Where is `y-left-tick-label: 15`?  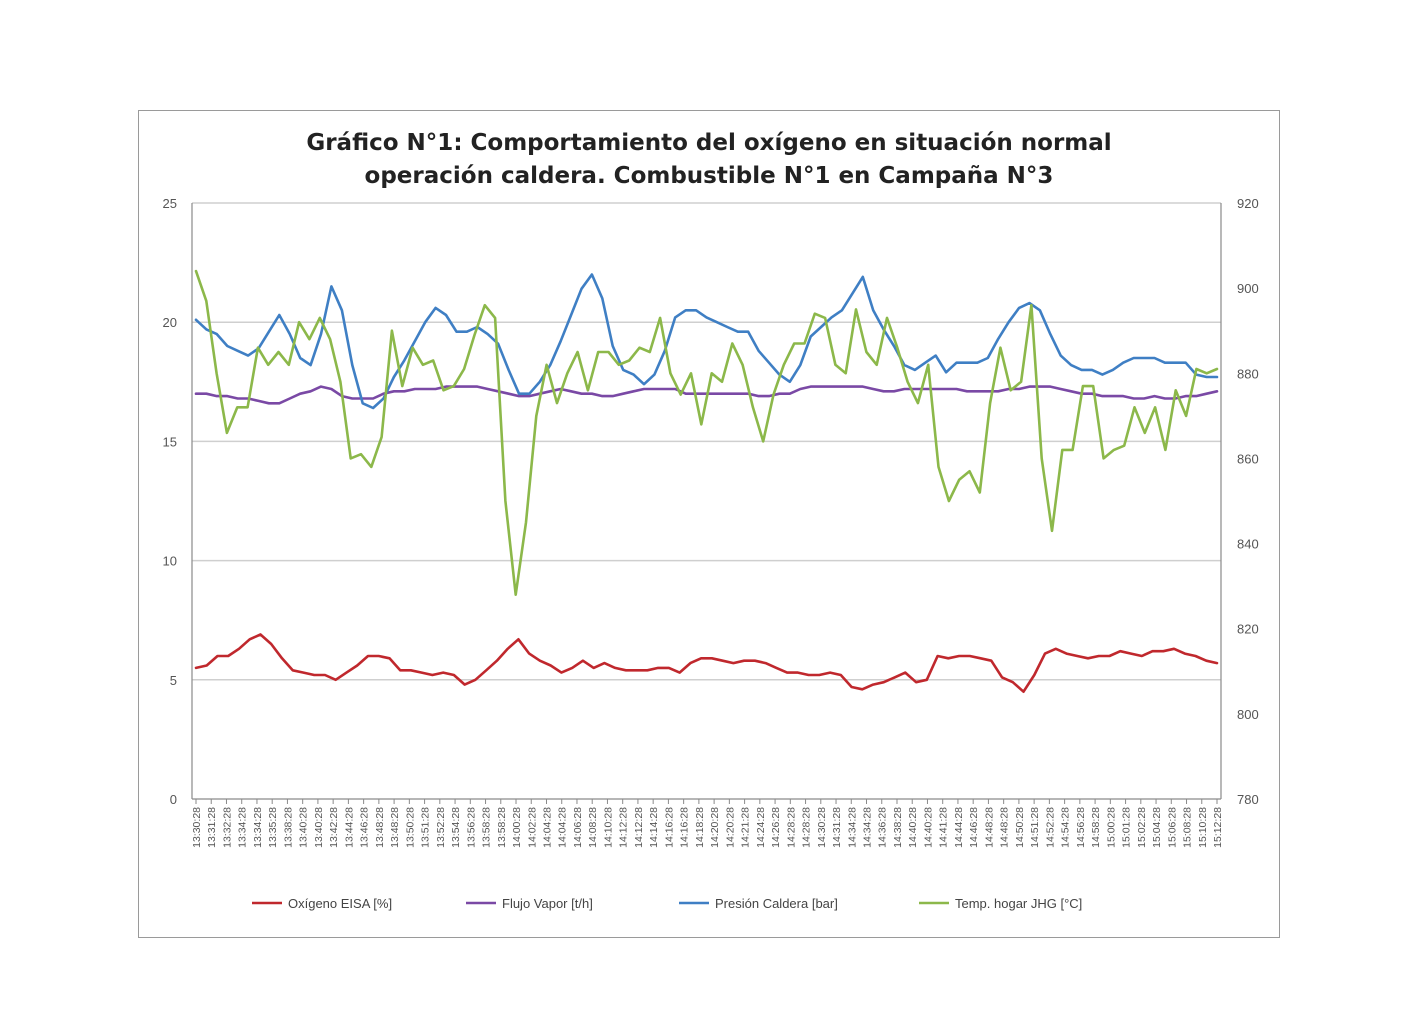
y-left-tick-label: 15 is located at coordinates (170, 441).